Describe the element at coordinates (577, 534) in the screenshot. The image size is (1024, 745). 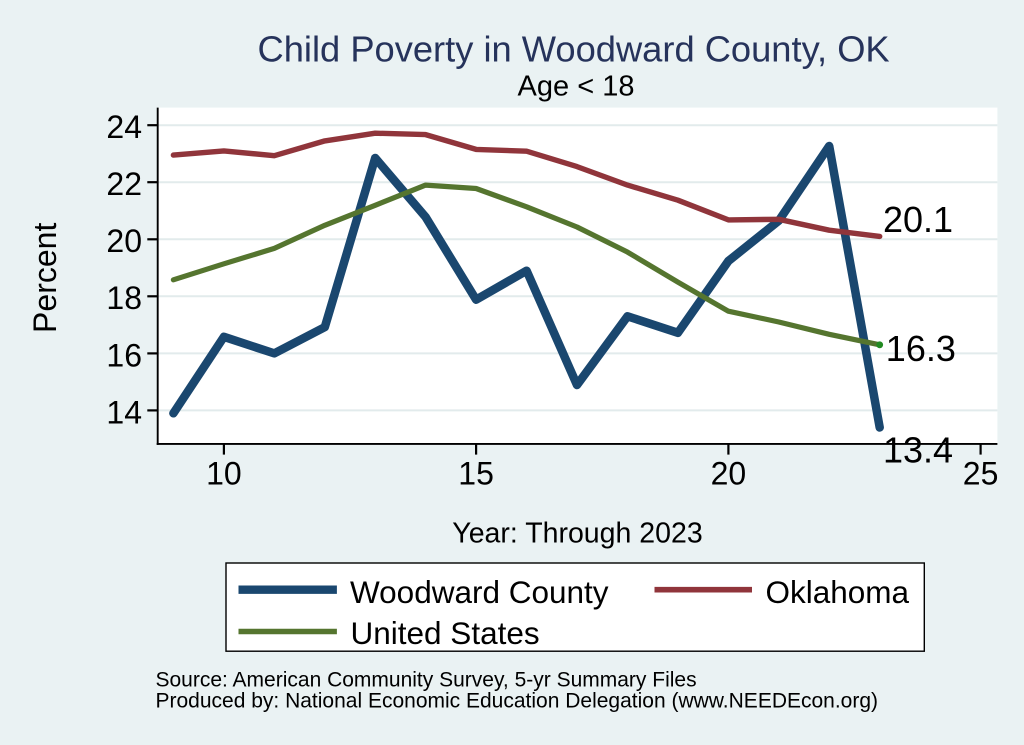
I see `svg-text: Year: Through 2023` at that location.